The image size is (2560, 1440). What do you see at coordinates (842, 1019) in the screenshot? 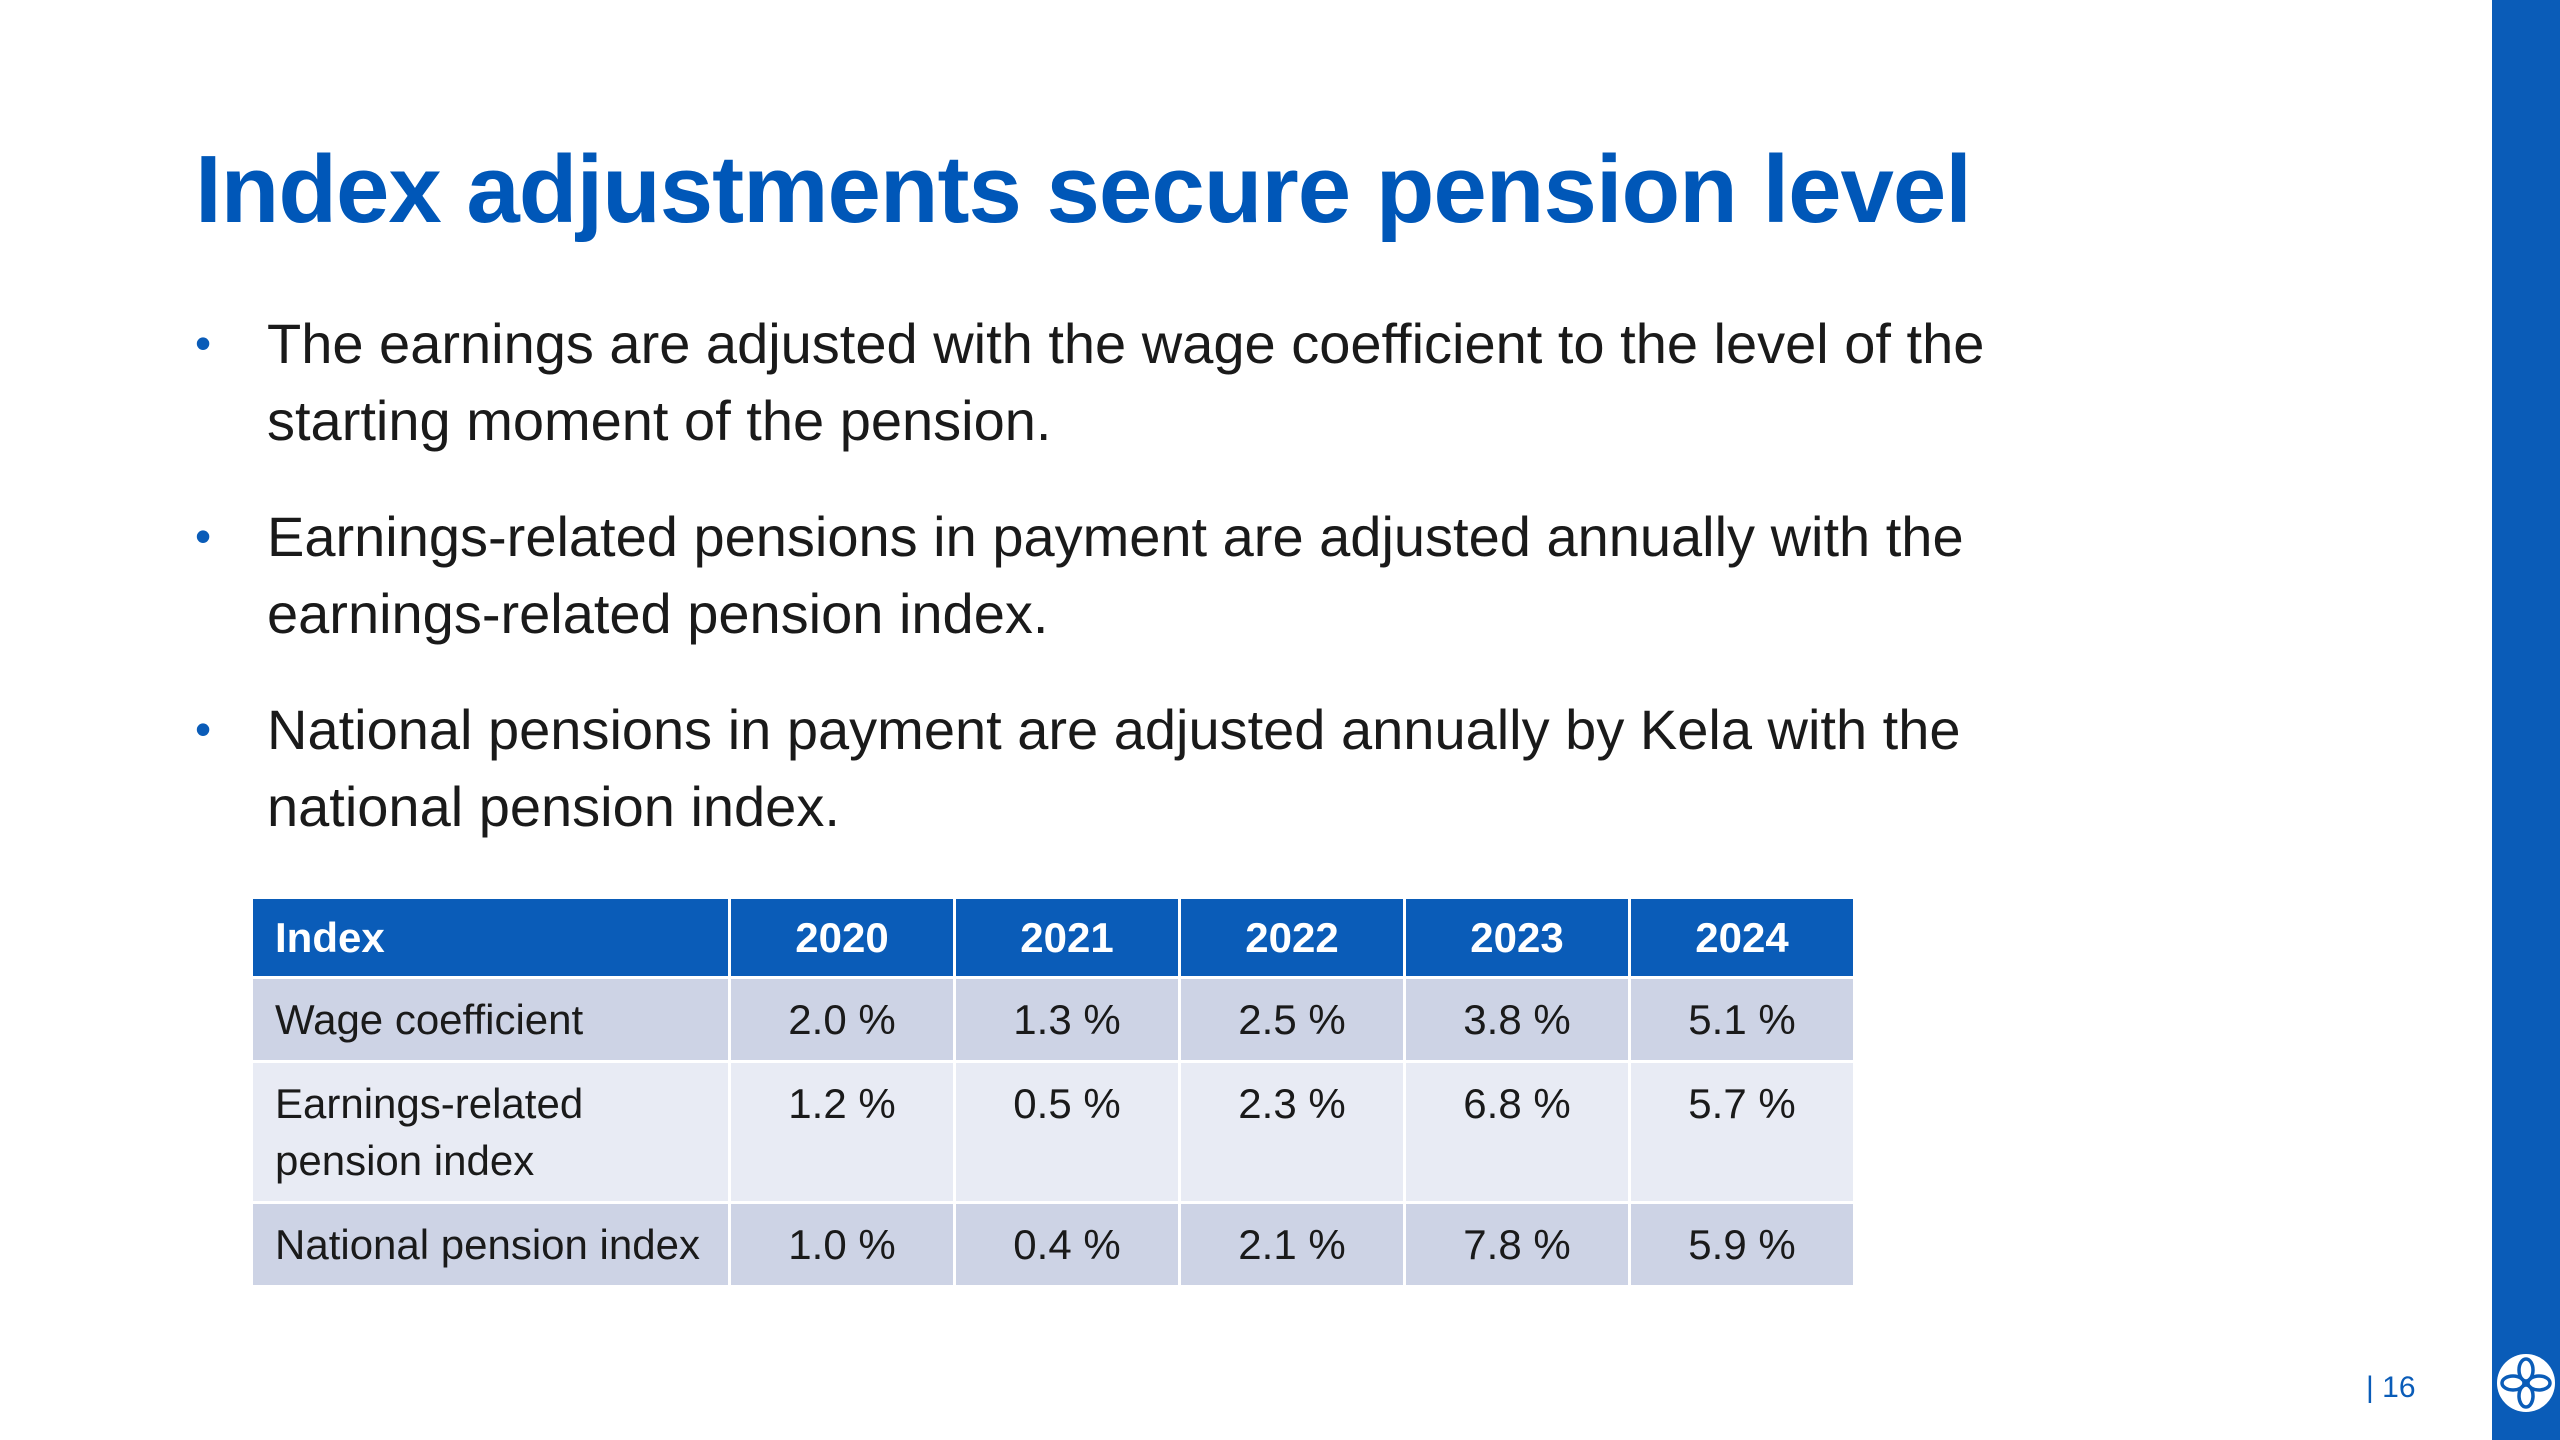
I see `table-cell: 2.0 %` at bounding box center [842, 1019].